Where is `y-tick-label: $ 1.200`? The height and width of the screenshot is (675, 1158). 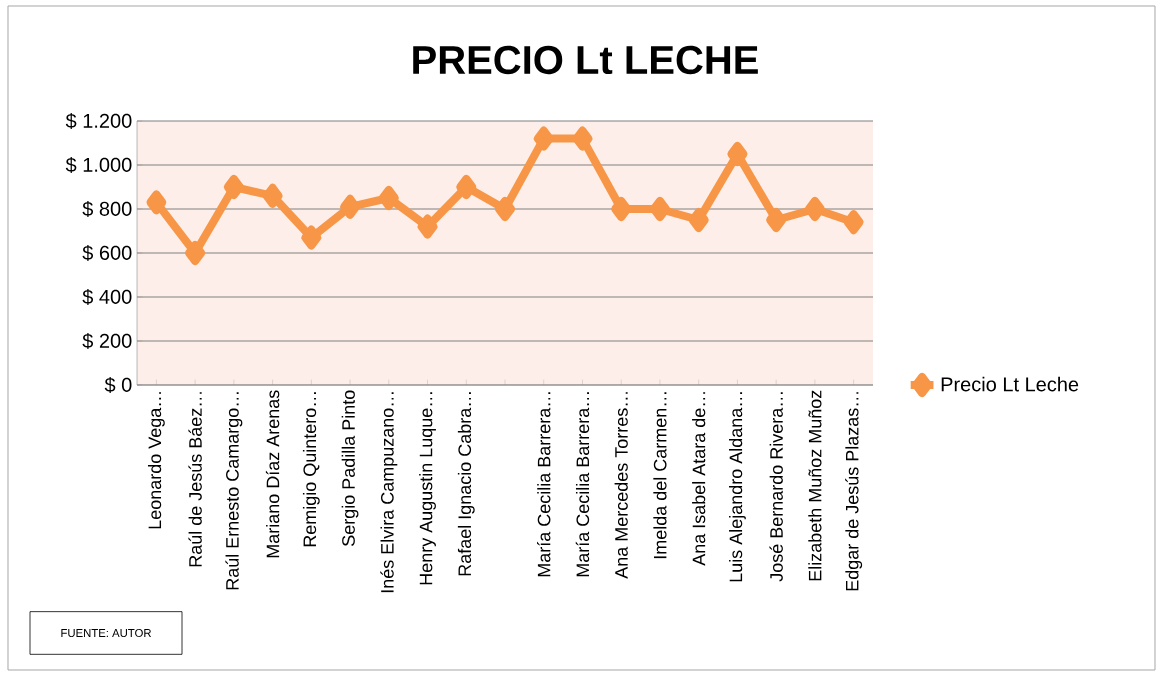
y-tick-label: $ 1.200 is located at coordinates (98, 121).